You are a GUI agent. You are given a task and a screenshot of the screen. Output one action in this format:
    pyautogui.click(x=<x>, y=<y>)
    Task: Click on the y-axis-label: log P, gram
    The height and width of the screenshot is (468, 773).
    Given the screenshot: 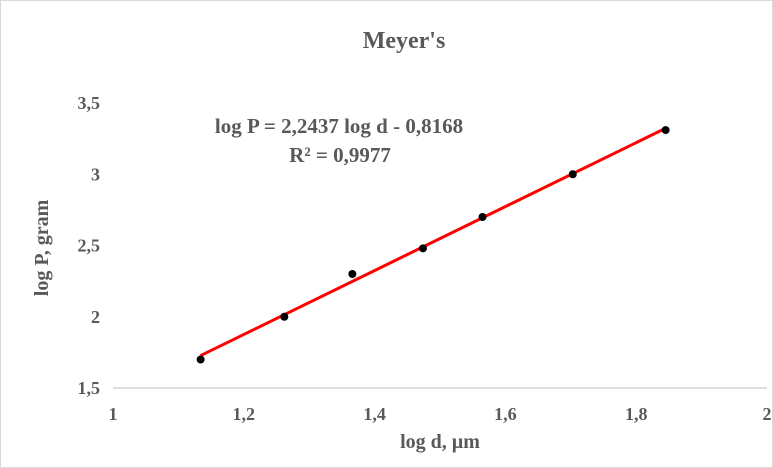 What is the action you would take?
    pyautogui.click(x=42, y=247)
    